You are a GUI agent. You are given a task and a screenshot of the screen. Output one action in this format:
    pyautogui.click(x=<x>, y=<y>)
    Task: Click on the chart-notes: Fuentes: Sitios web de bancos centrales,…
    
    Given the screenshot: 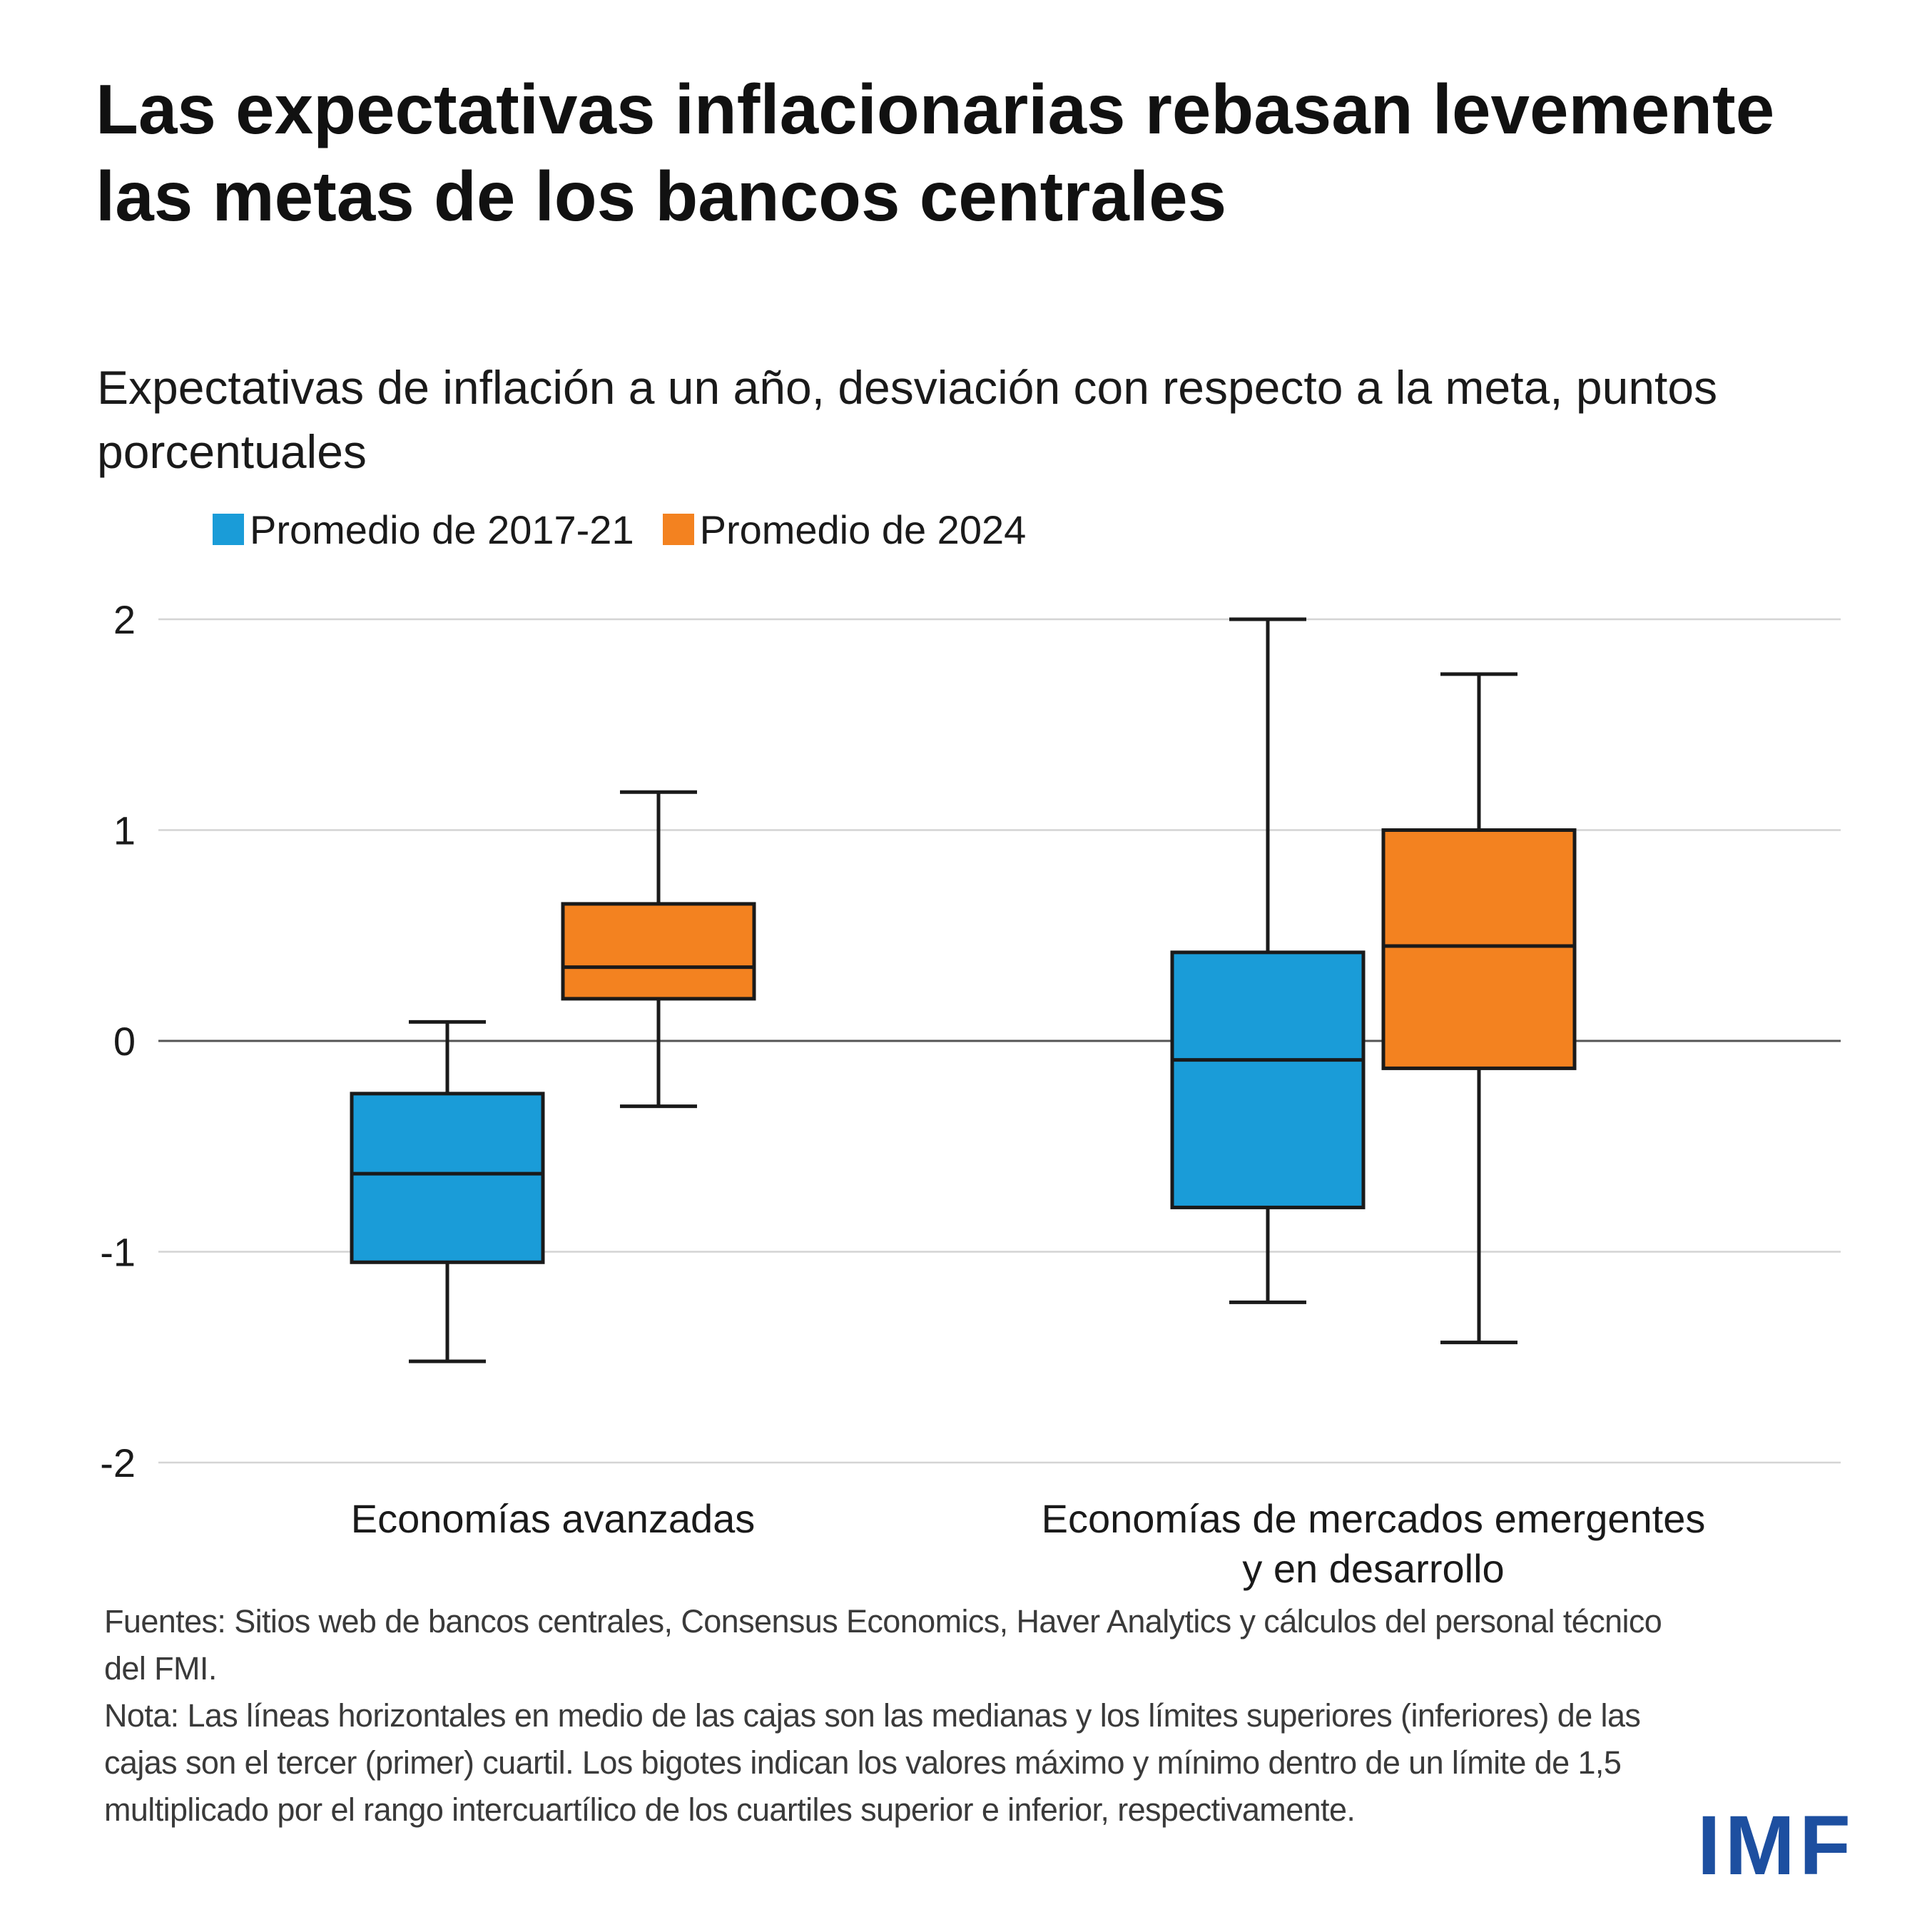 What is the action you would take?
    pyautogui.click(x=906, y=1716)
    